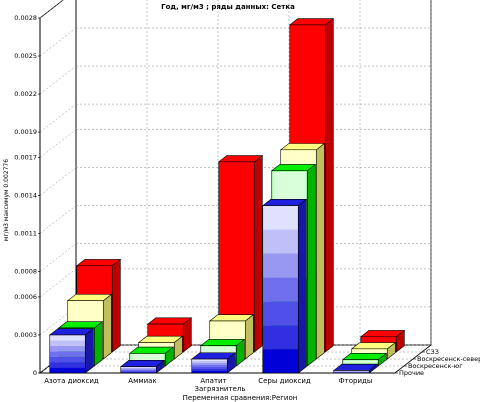 The width and height of the screenshot is (480, 402). What do you see at coordinates (258, 253) in the screenshot?
I see `bar-3-2-side` at bounding box center [258, 253].